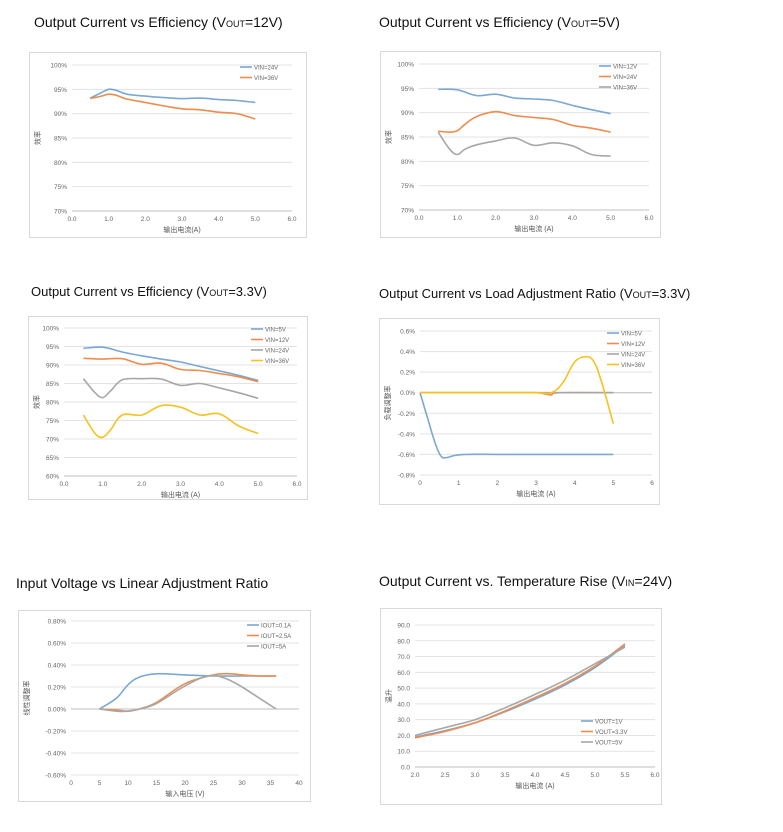 The height and width of the screenshot is (832, 783). What do you see at coordinates (52, 458) in the screenshot?
I see `y-tick-label: 65%` at bounding box center [52, 458].